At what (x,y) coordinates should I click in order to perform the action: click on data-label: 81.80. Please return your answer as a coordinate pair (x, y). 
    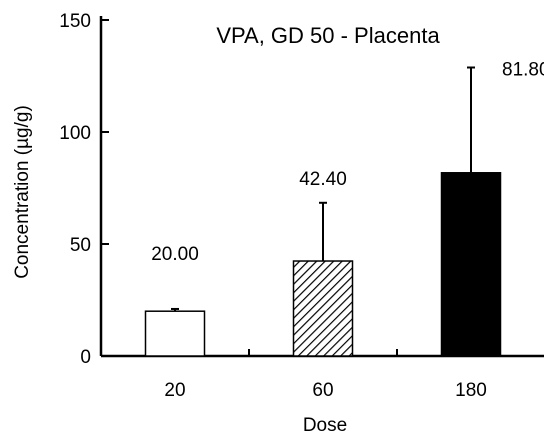
    Looking at the image, I should click on (523, 69).